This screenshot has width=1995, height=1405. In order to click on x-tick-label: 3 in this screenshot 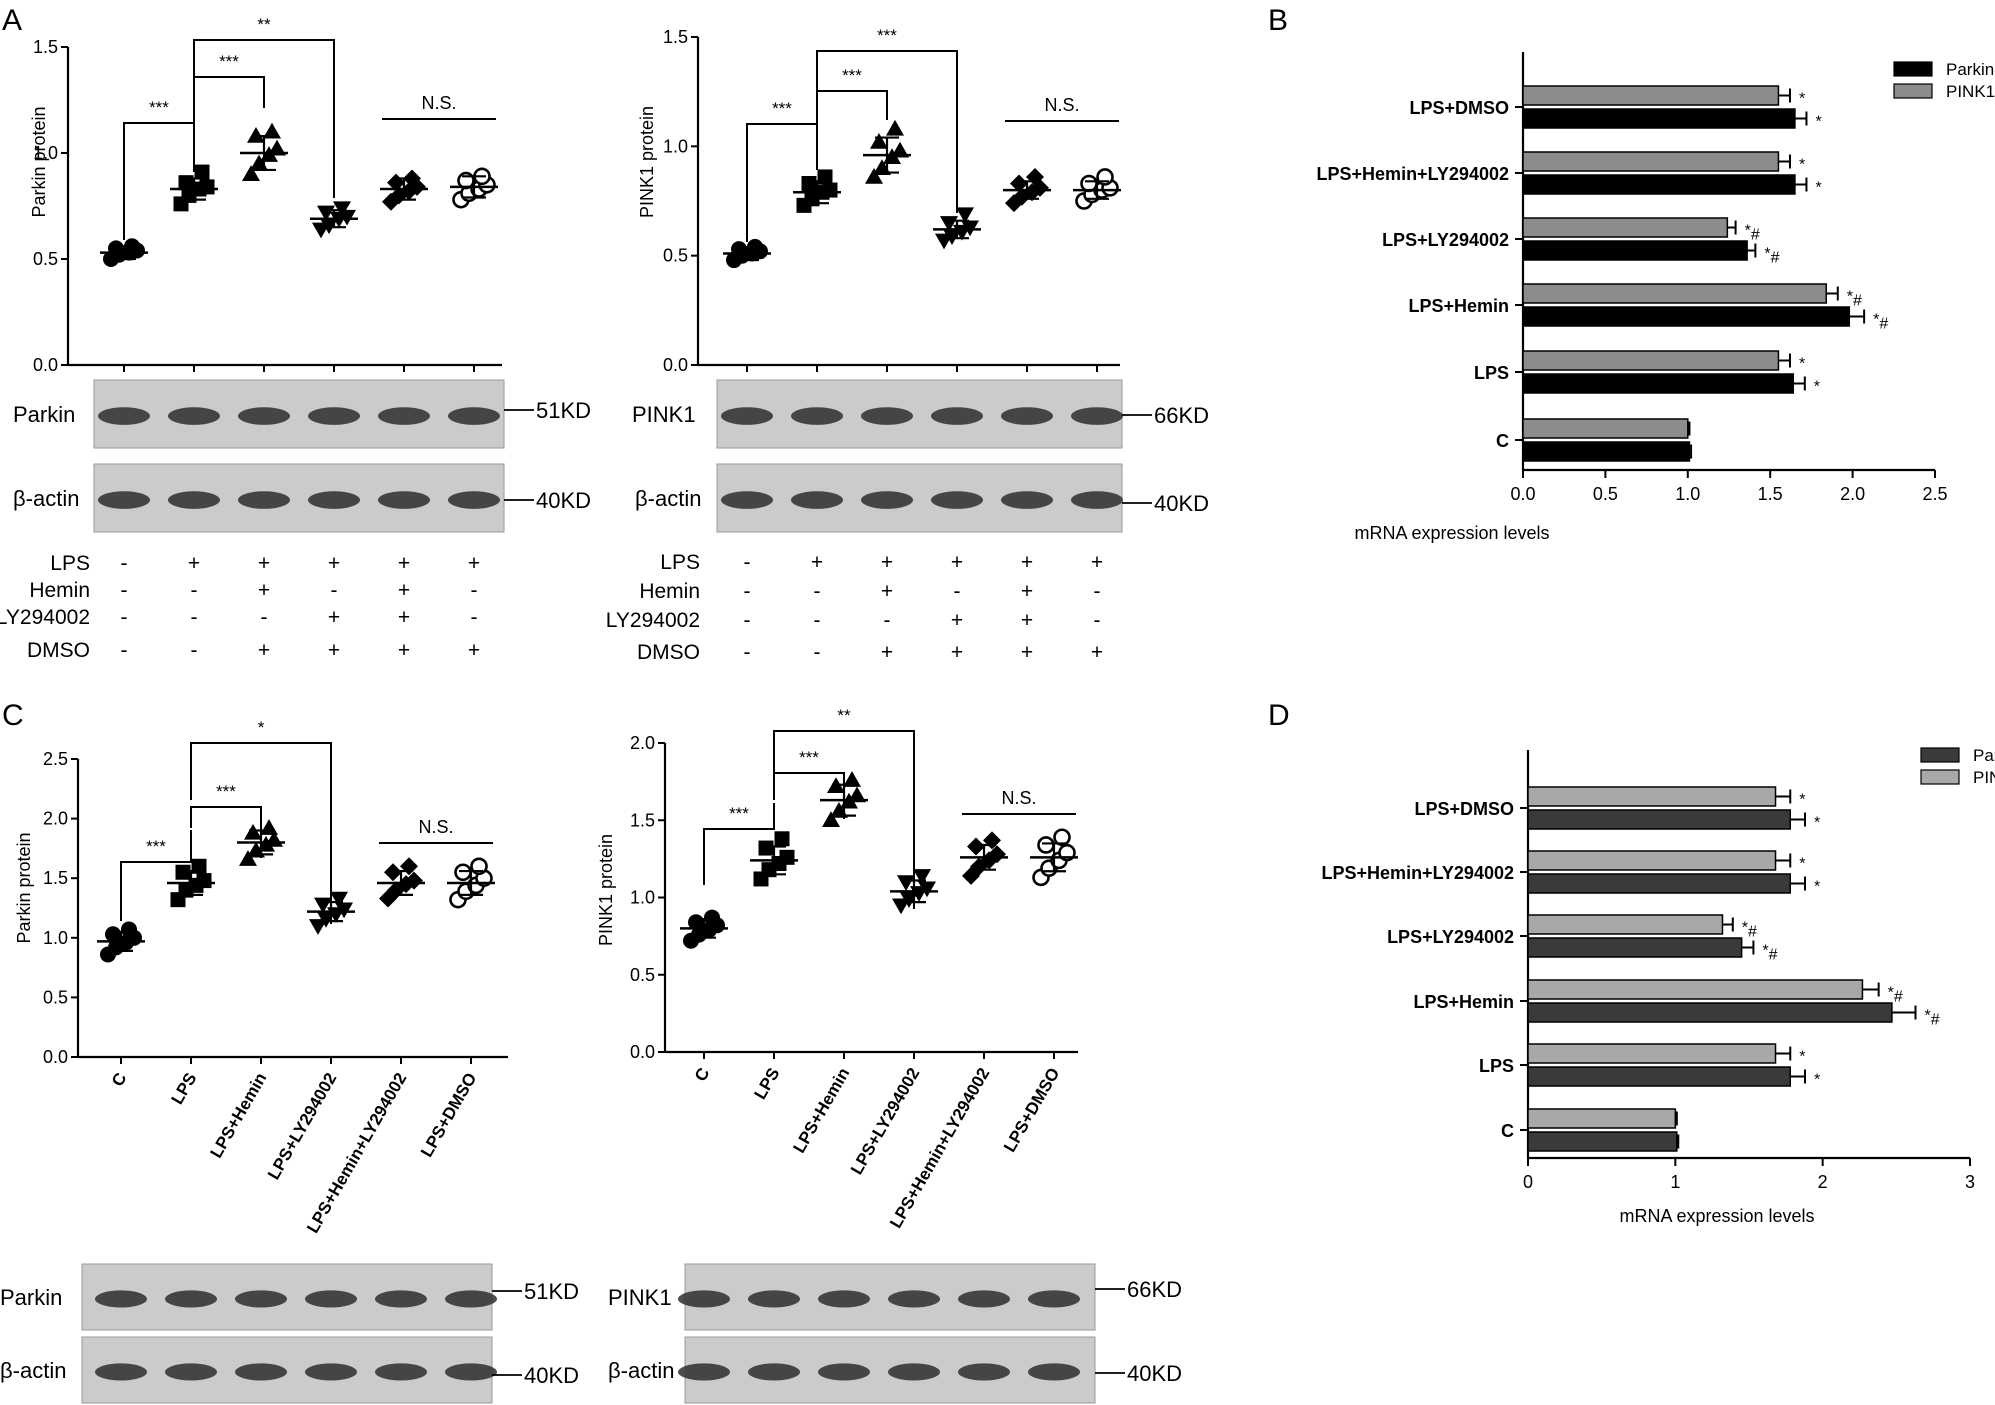, I will do `click(1970, 1182)`.